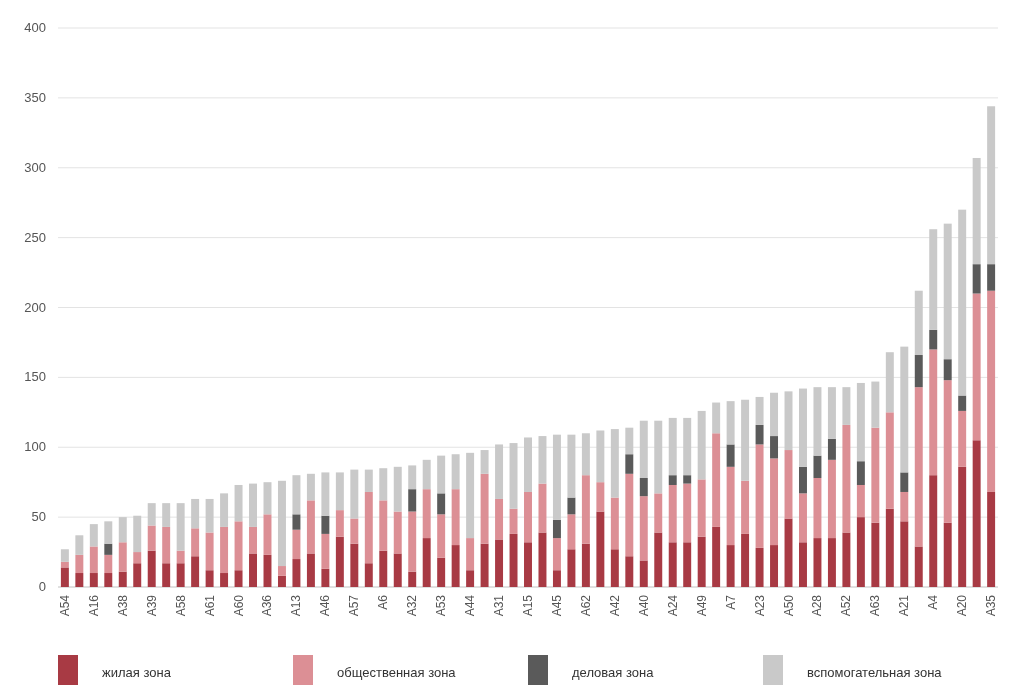 The height and width of the screenshot is (695, 1014). I want to click on x-tick-label: A57, so click(354, 605).